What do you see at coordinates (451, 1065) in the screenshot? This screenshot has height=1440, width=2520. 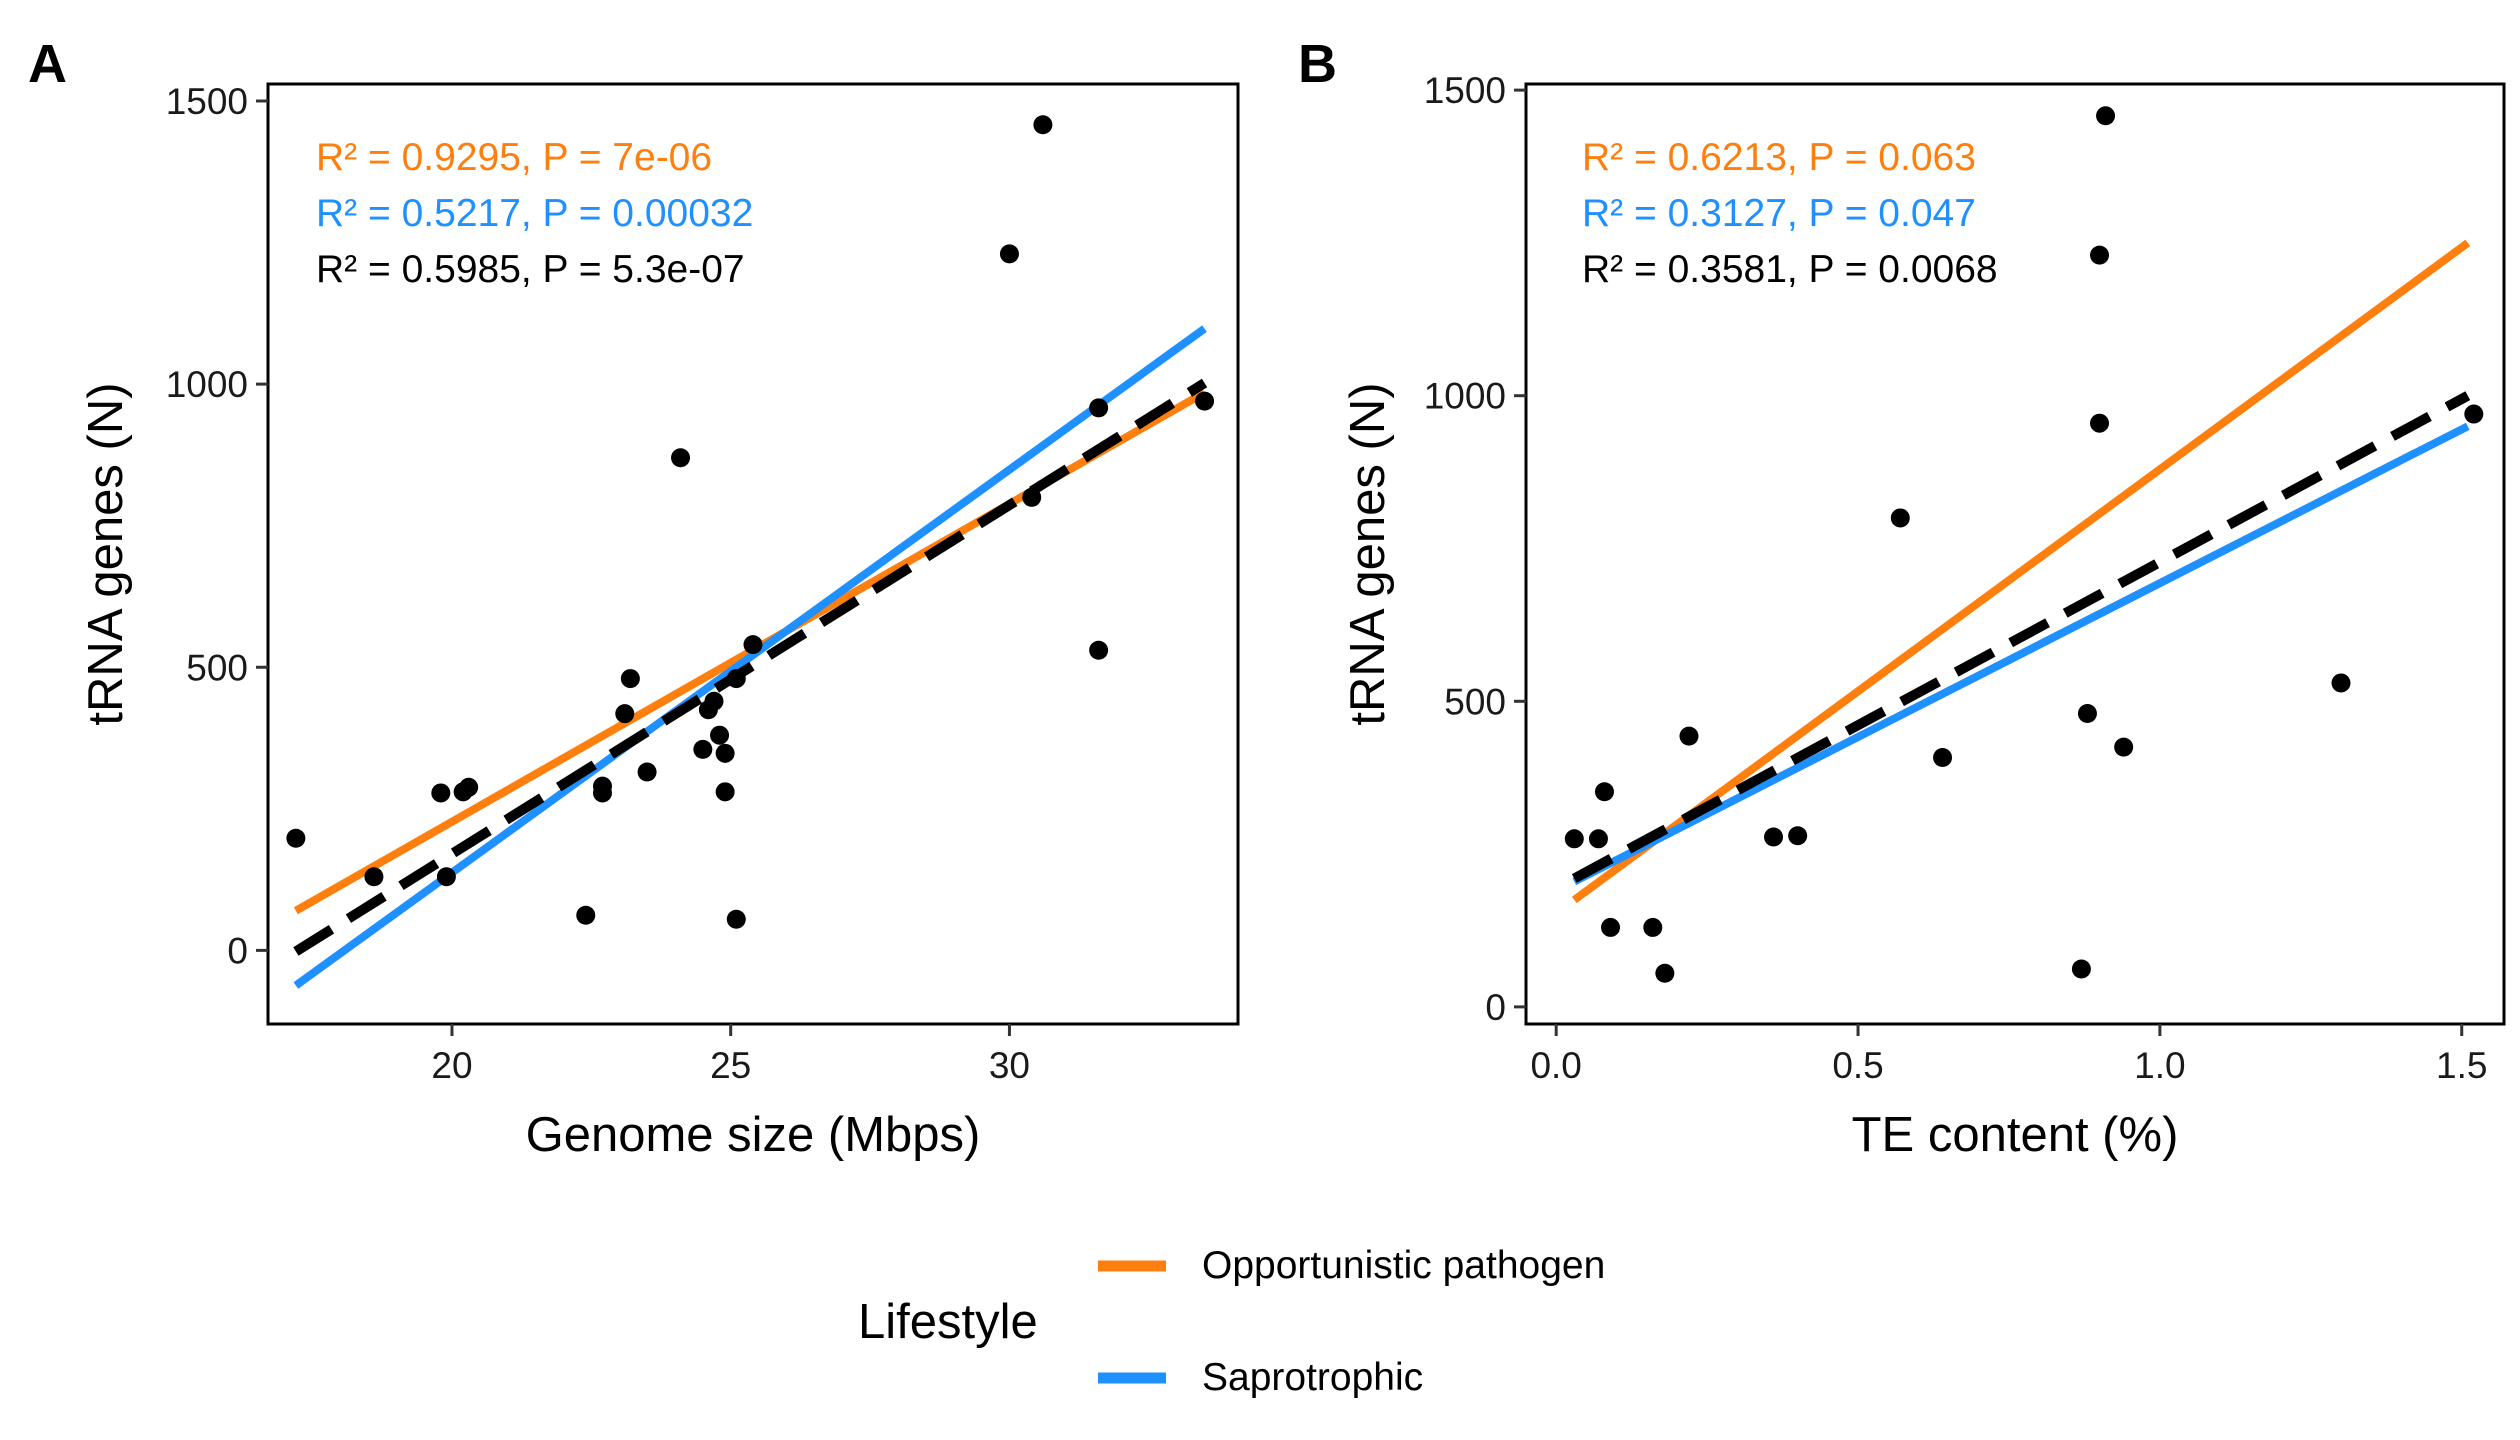 I see `panel-a-x-tick-label-0: 20` at bounding box center [451, 1065].